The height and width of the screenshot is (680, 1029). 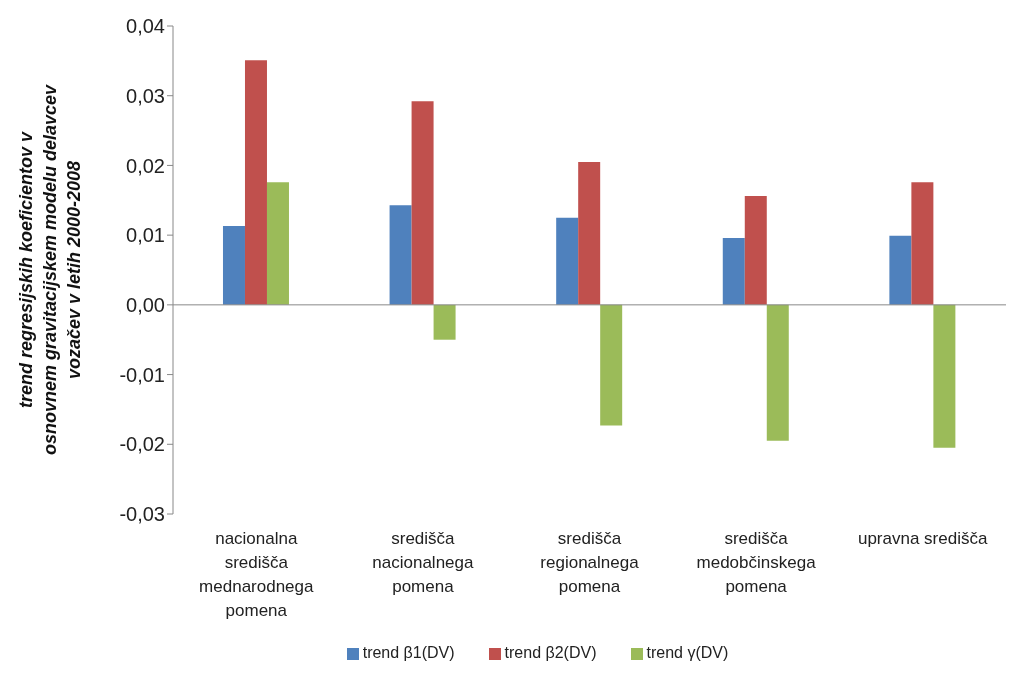 I want to click on y-tick-label: -0,03, so click(x=142, y=514).